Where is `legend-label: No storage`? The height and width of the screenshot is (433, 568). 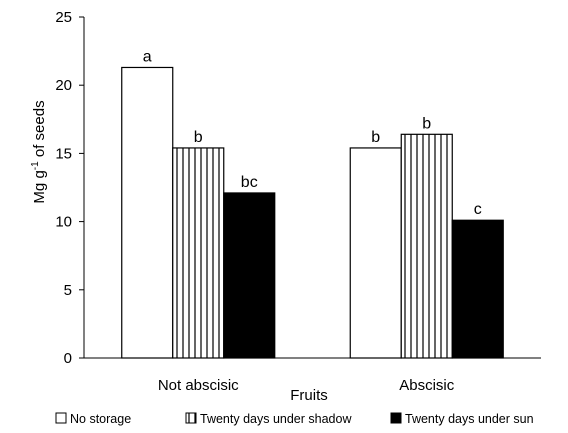
legend-label: No storage is located at coordinates (100, 419).